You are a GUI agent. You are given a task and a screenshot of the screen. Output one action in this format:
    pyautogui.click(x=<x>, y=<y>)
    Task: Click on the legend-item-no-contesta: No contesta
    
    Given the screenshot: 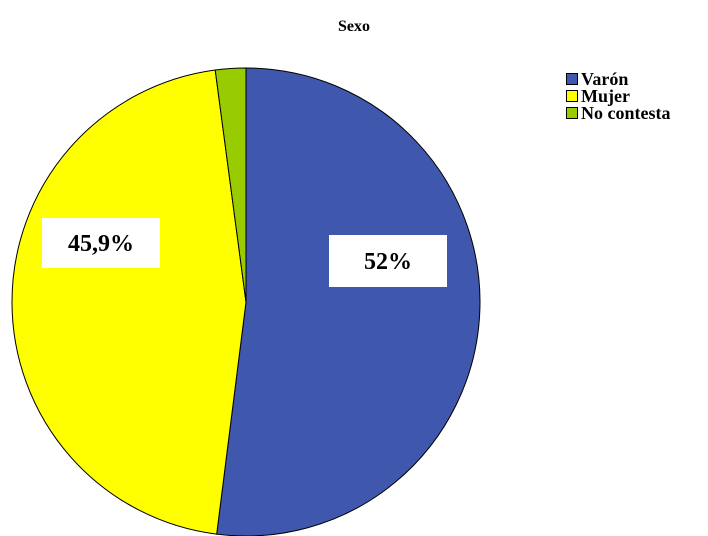 What is the action you would take?
    pyautogui.click(x=618, y=112)
    